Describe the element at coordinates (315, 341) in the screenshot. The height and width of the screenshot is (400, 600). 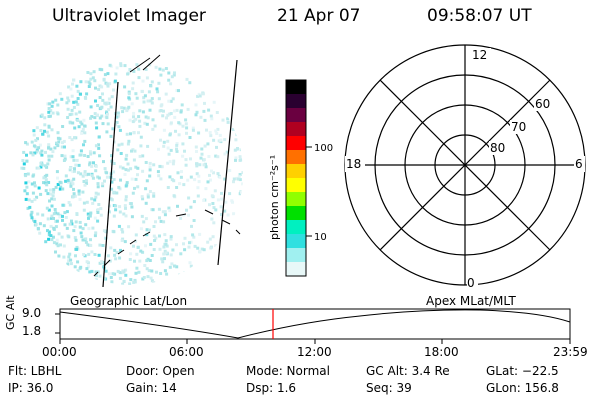
I see `timeline-x-ticks` at that location.